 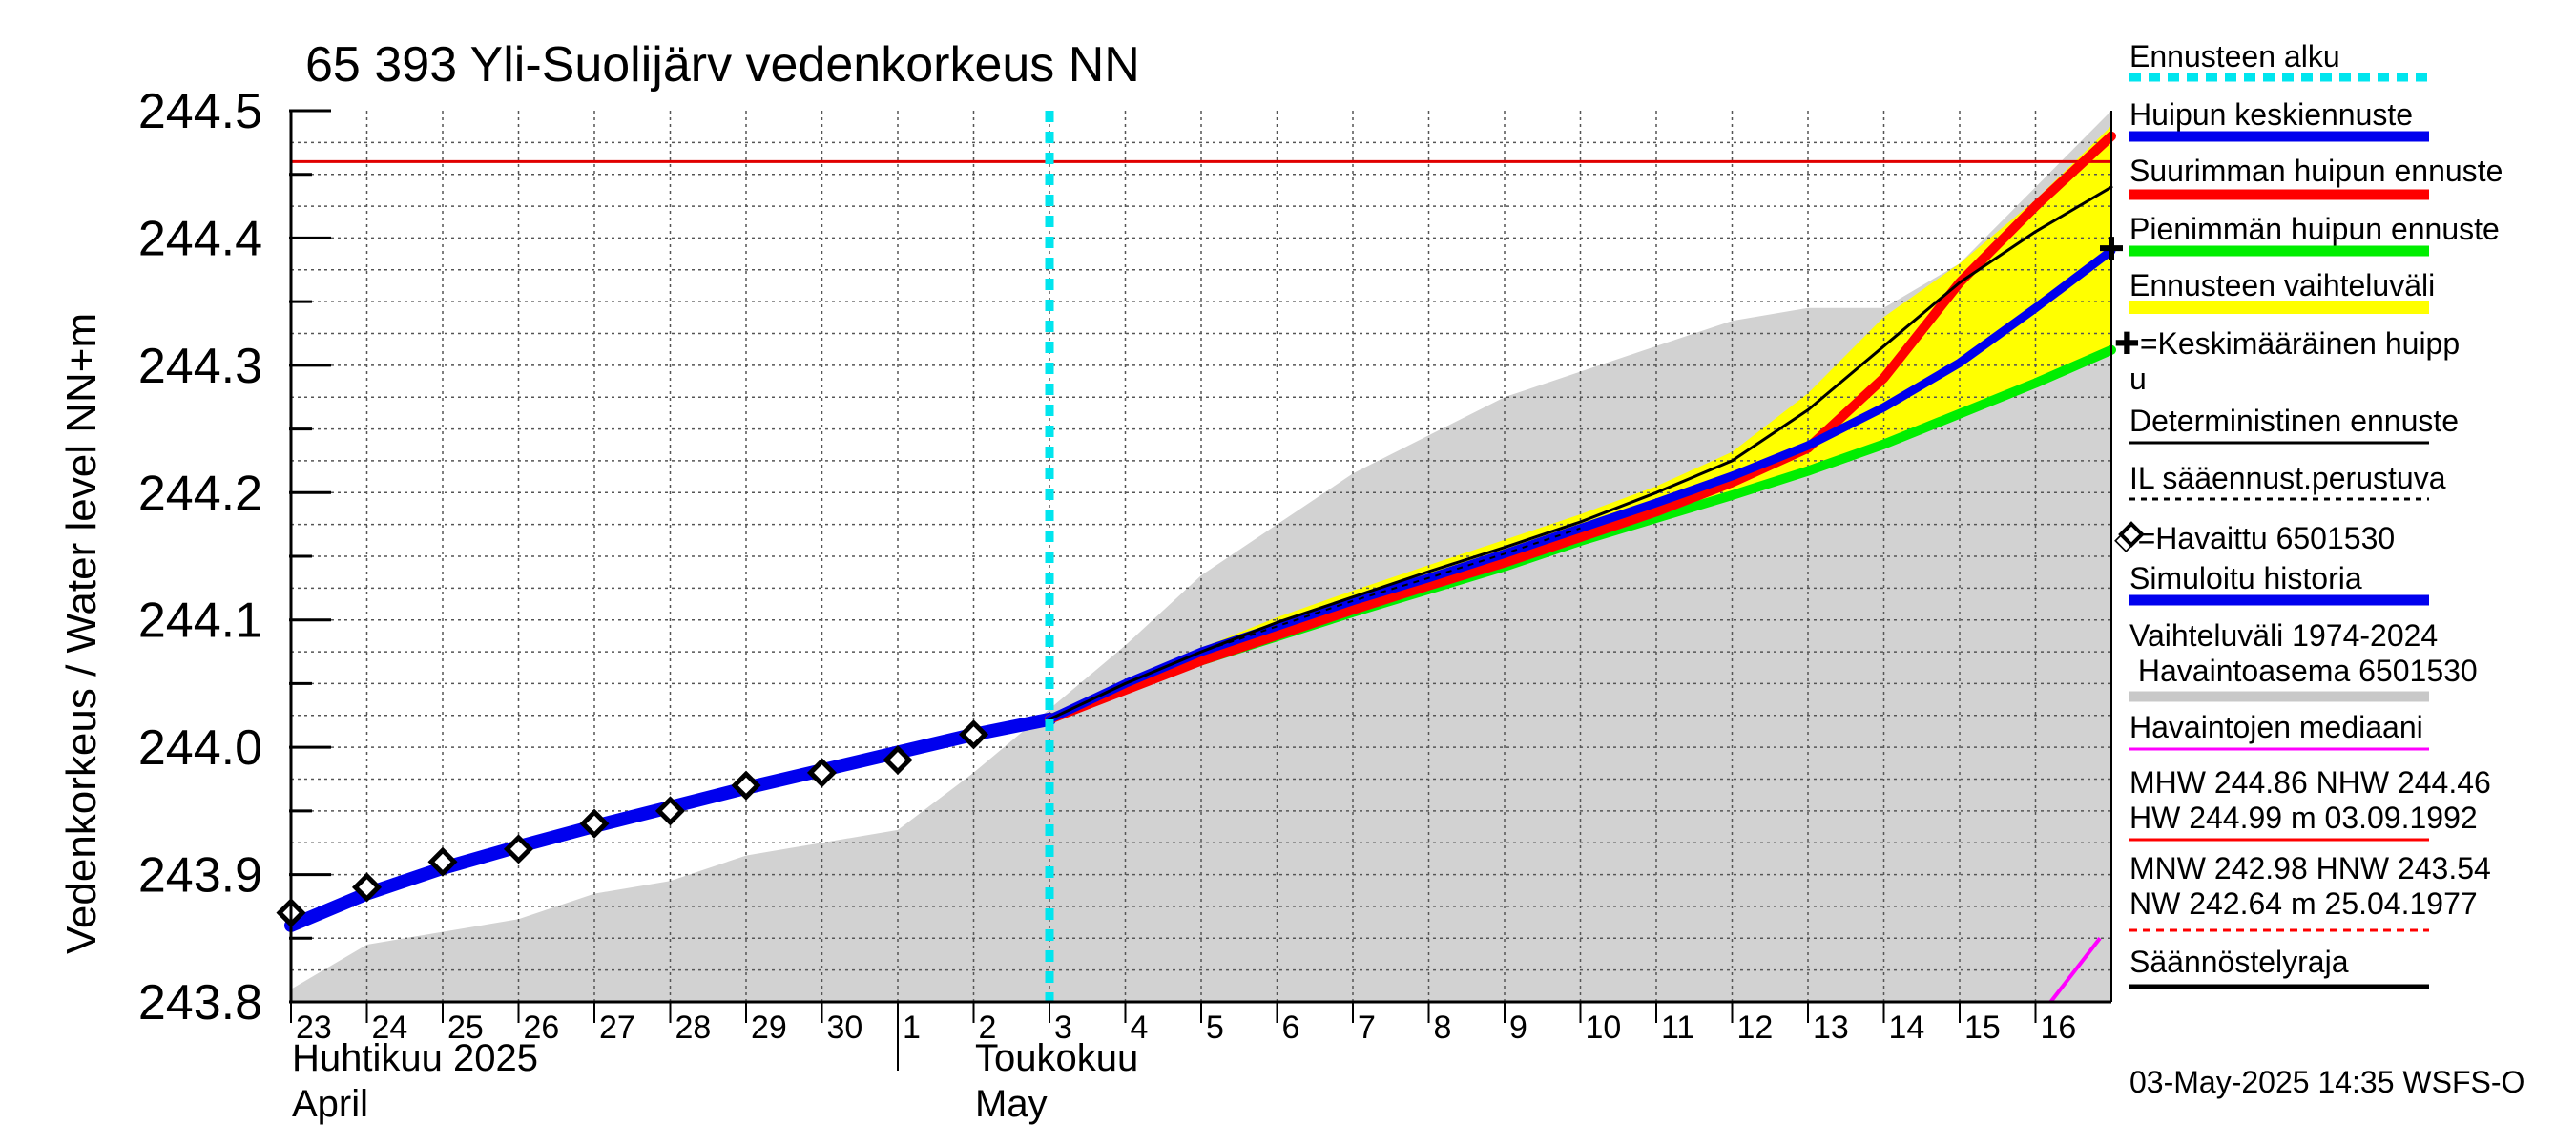 I want to click on chart-title: 65 393 Yli-Suolijärv vedenkorkeus NN, so click(x=722, y=65).